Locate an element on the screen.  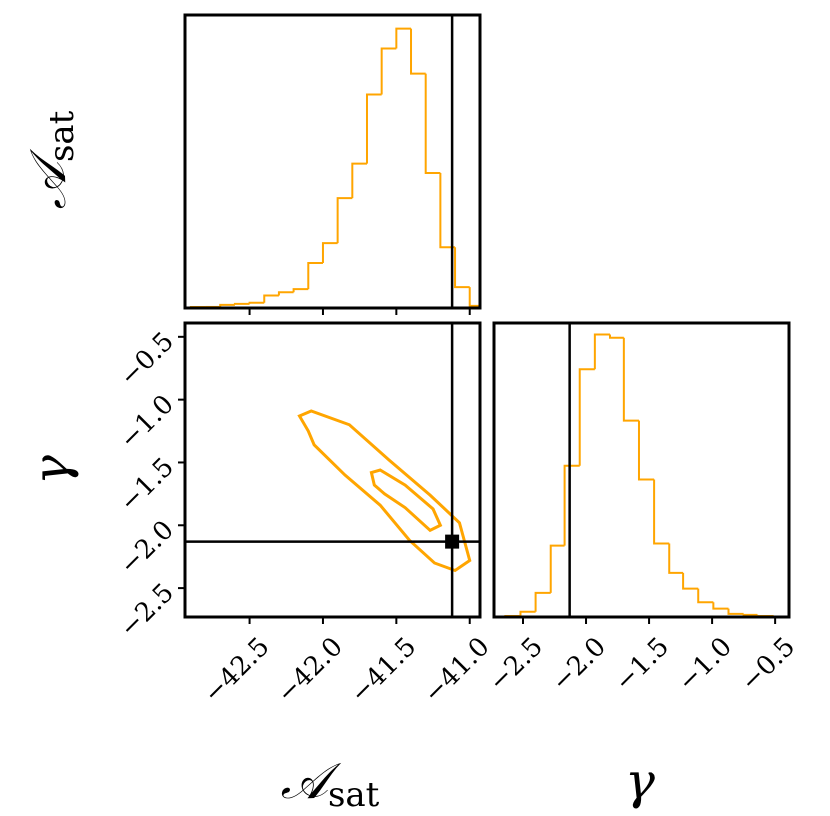
x-axis-label: 𝒜sat is located at coordinates (330, 783).